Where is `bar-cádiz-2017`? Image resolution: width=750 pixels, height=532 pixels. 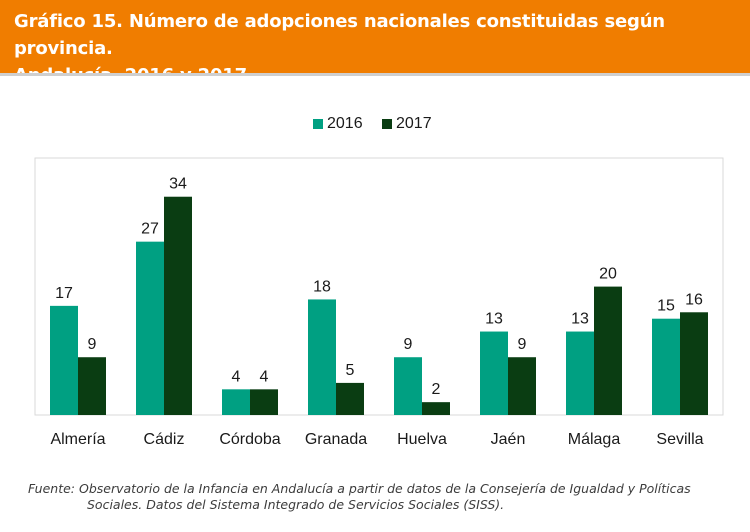
bar-cádiz-2017 is located at coordinates (178, 305).